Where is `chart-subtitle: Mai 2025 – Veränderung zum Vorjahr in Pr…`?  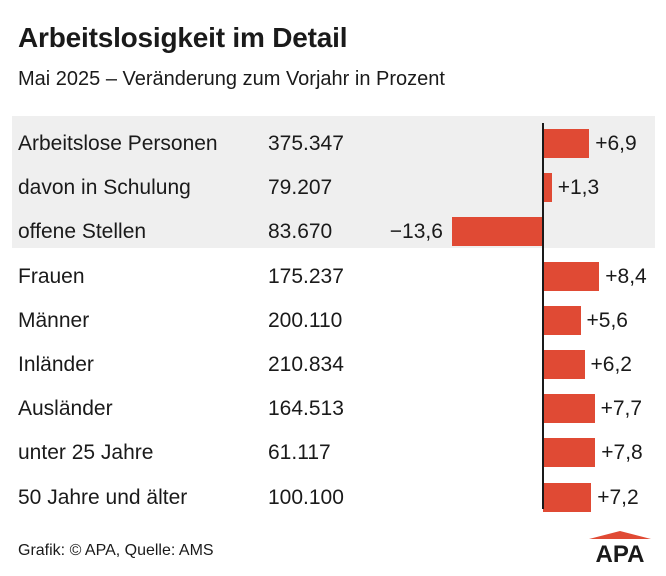
chart-subtitle: Mai 2025 – Veränderung zum Vorjahr in Pr… is located at coordinates (231, 79).